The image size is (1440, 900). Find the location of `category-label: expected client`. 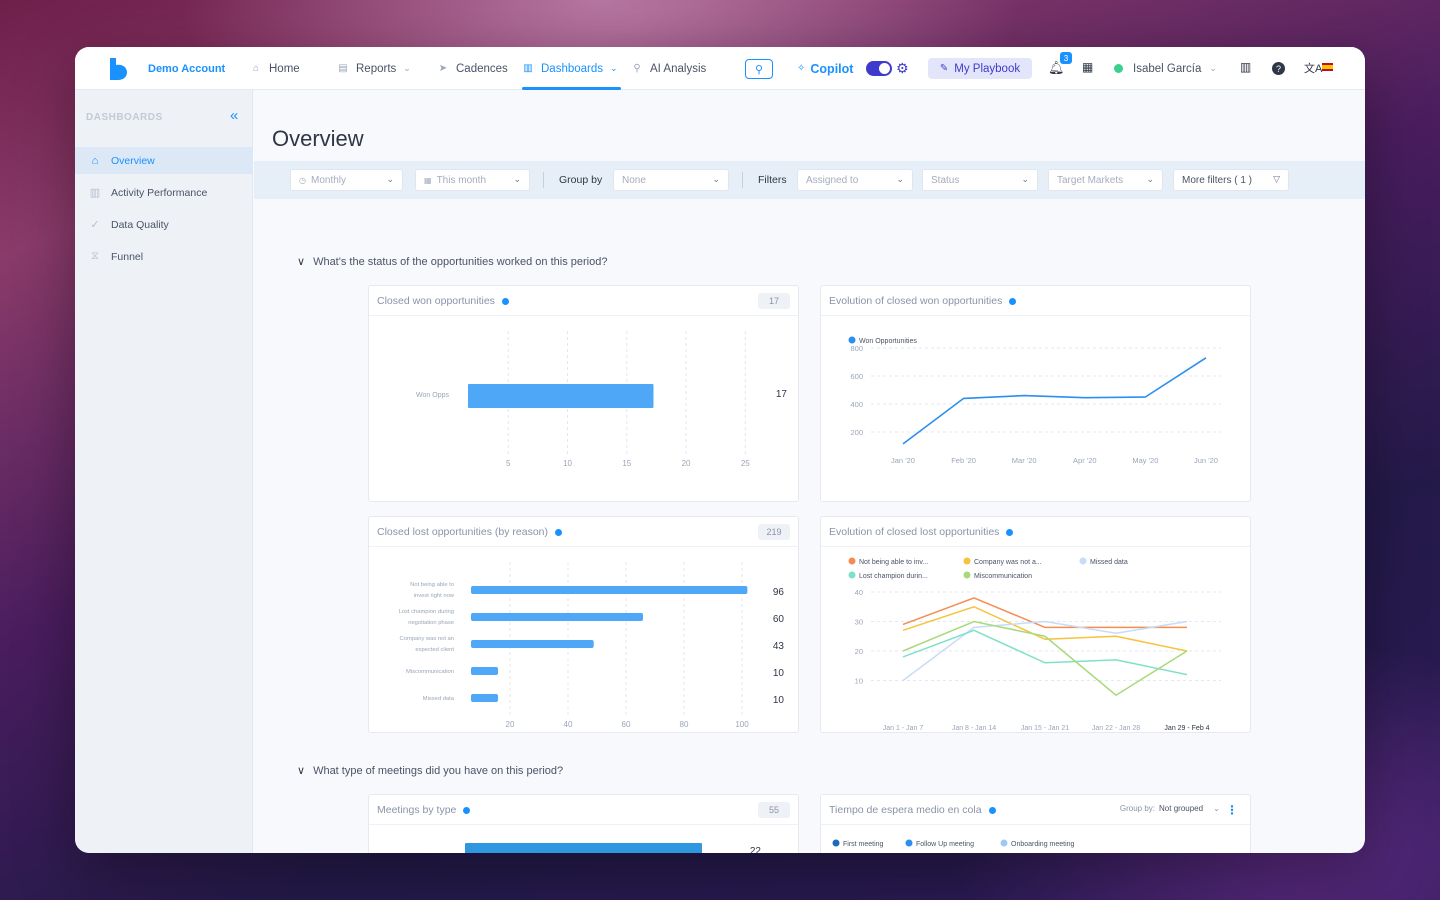

category-label: expected client is located at coordinates (434, 650).